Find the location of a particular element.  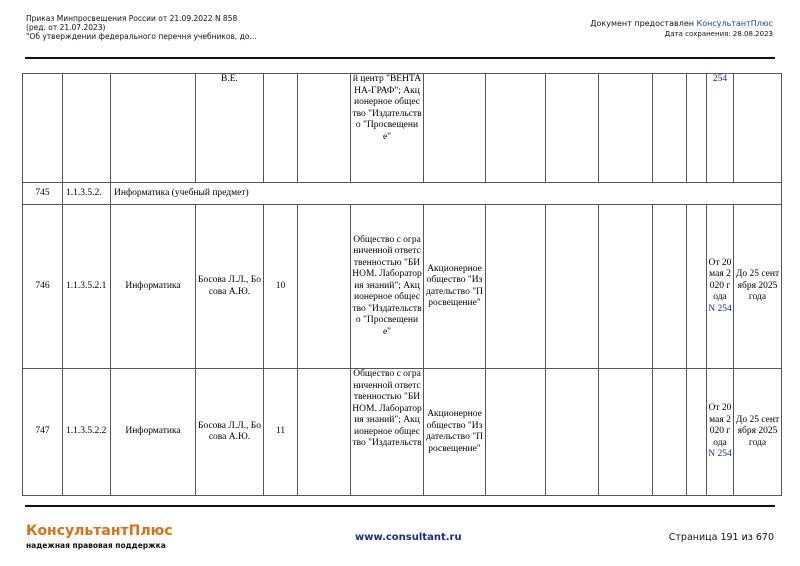

grade-cell: 11 is located at coordinates (280, 432).